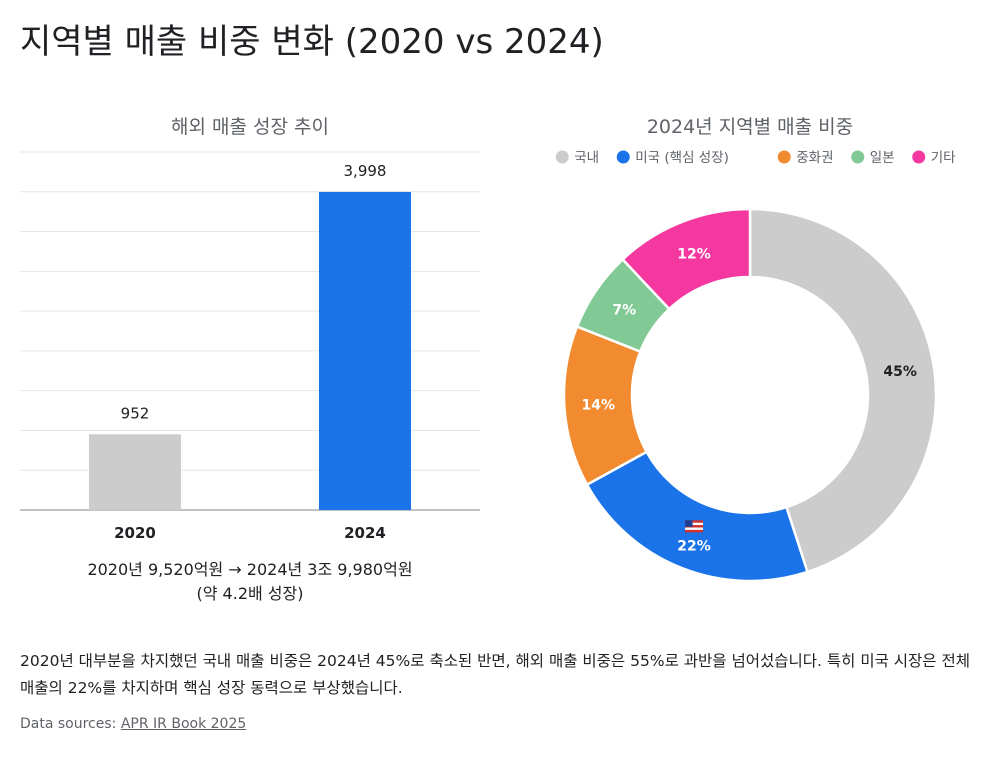 The image size is (1000, 758). What do you see at coordinates (135, 472) in the screenshot?
I see `bar-2020` at bounding box center [135, 472].